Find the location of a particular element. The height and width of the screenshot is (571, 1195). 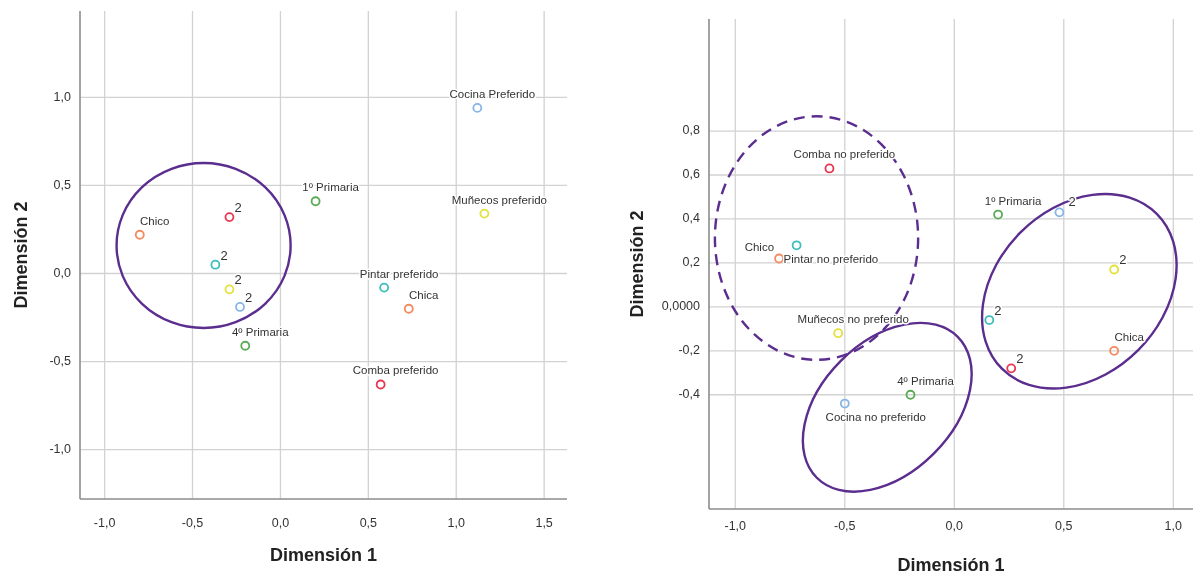

y-tick-label: 0,0 is located at coordinates (62, 272).